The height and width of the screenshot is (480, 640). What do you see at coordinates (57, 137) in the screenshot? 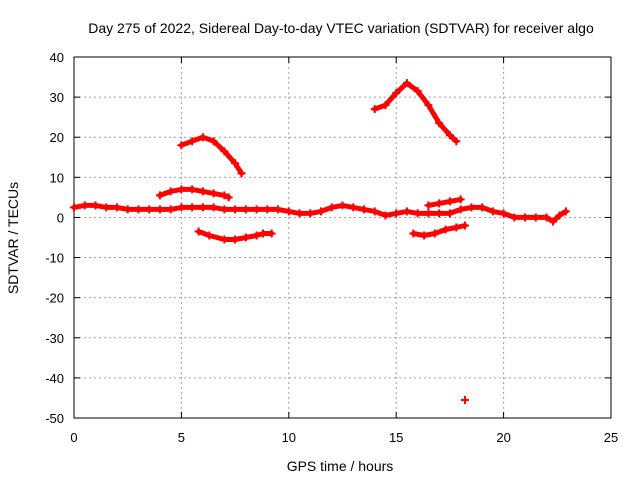
I see `y-tick-label: 20` at bounding box center [57, 137].